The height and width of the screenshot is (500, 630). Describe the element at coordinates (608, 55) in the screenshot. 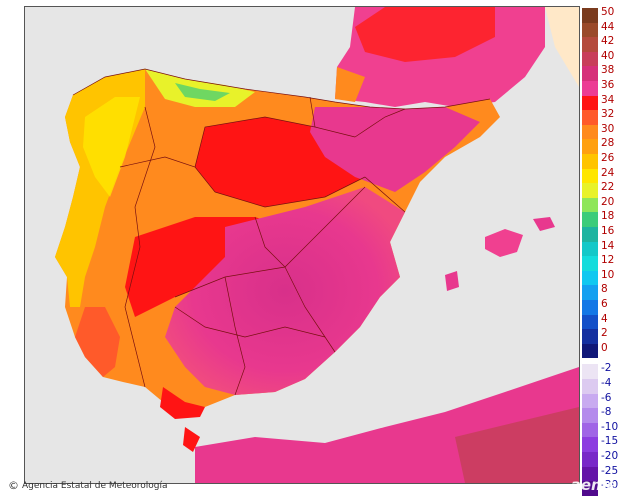

I see `legend-label: 40` at that location.